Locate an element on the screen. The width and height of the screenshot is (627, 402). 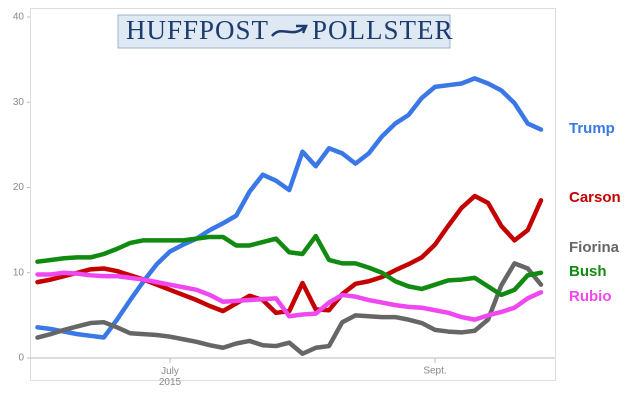
legend-label: Rubio is located at coordinates (590, 296).